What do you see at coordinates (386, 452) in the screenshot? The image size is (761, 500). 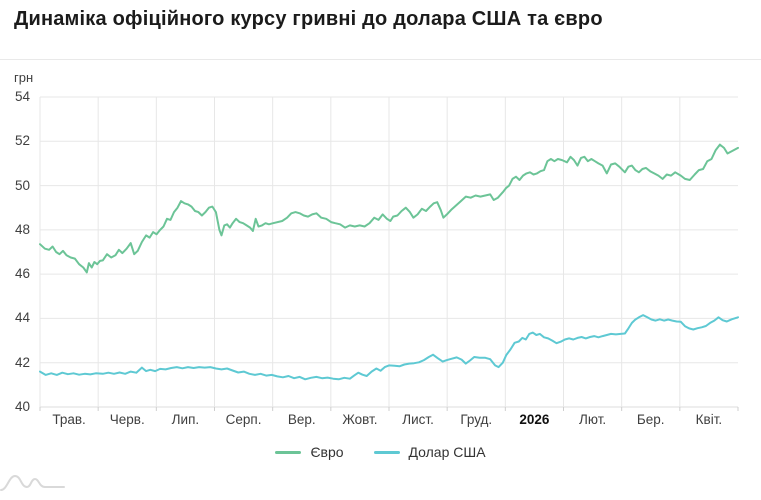 I see `usd-line-swatch-icon` at bounding box center [386, 452].